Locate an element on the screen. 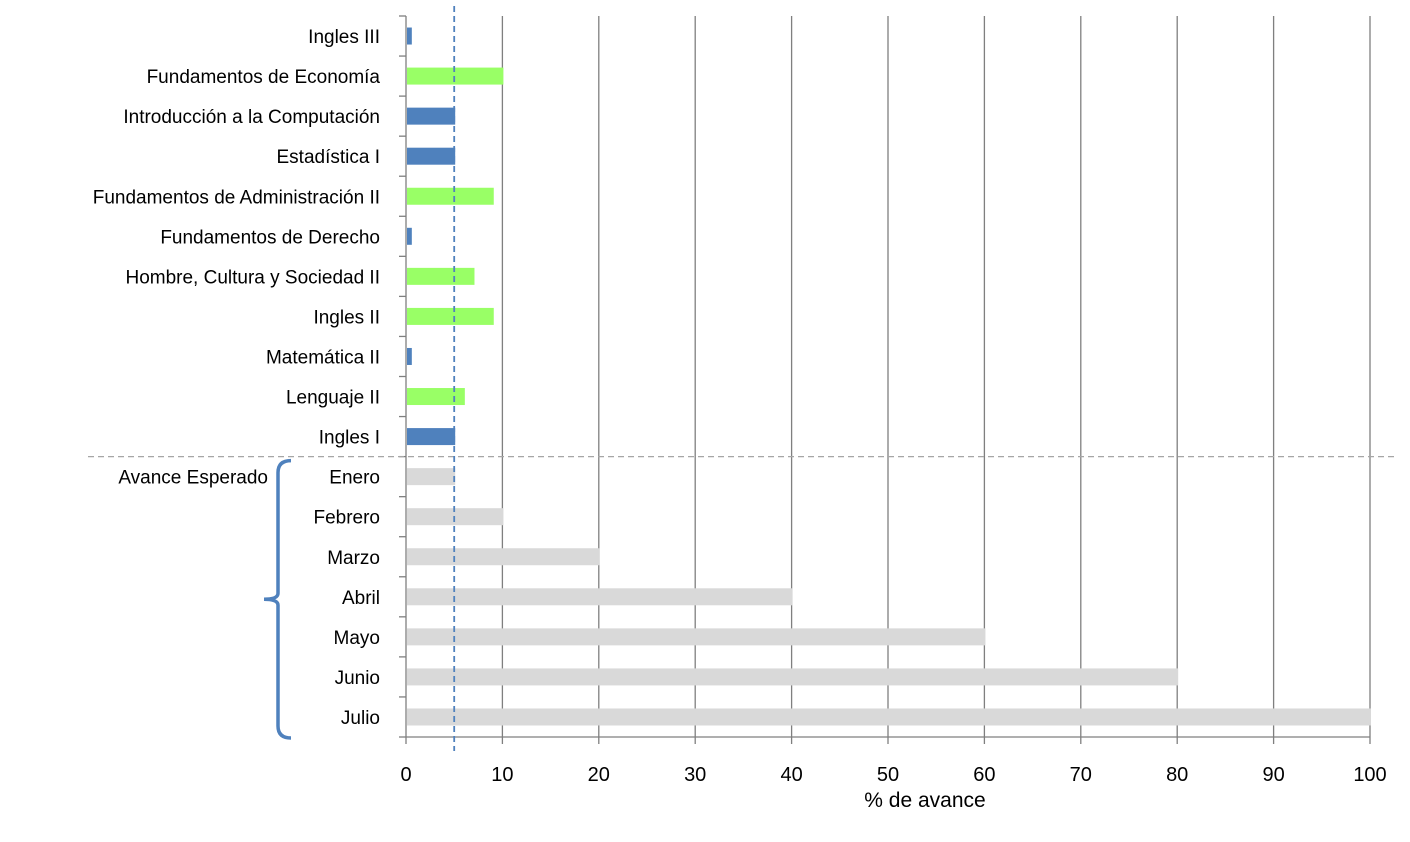 Image resolution: width=1410 pixels, height=842 pixels. category-label: Julio is located at coordinates (360, 718).